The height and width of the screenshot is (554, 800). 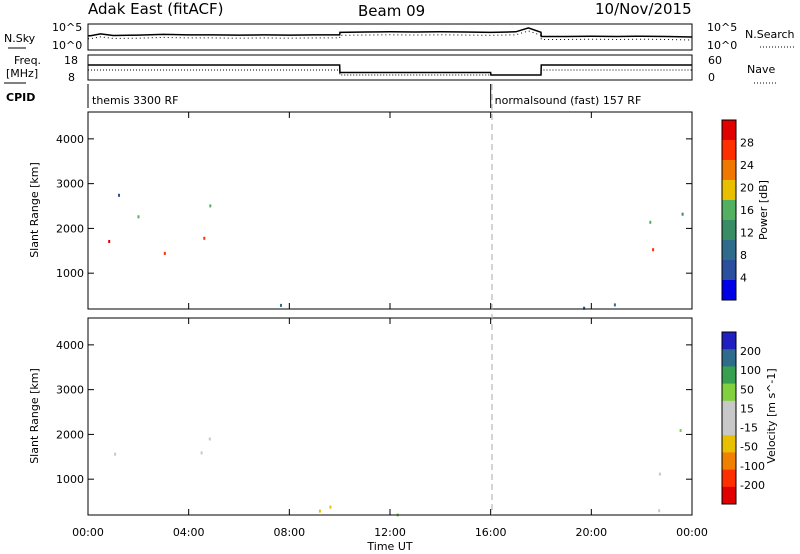 What do you see at coordinates (643, 9) in the screenshot?
I see `date-label: 10/Nov/2015` at bounding box center [643, 9].